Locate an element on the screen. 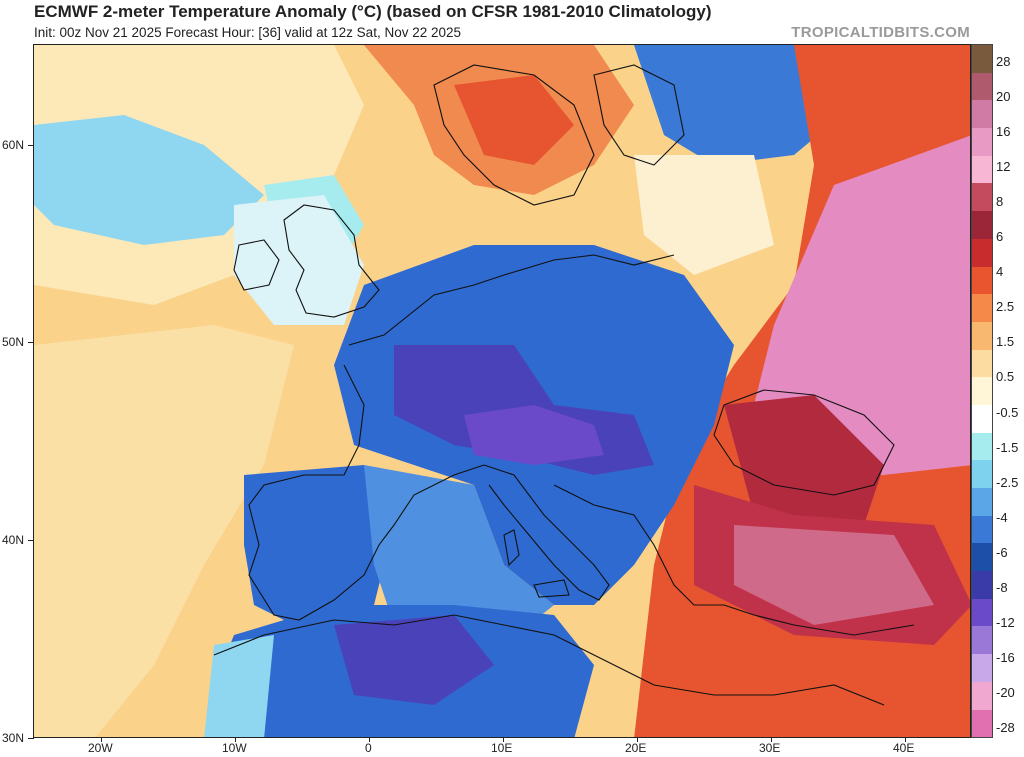 The width and height of the screenshot is (1024, 757). colorbar-label: 0.5 is located at coordinates (1005, 377).